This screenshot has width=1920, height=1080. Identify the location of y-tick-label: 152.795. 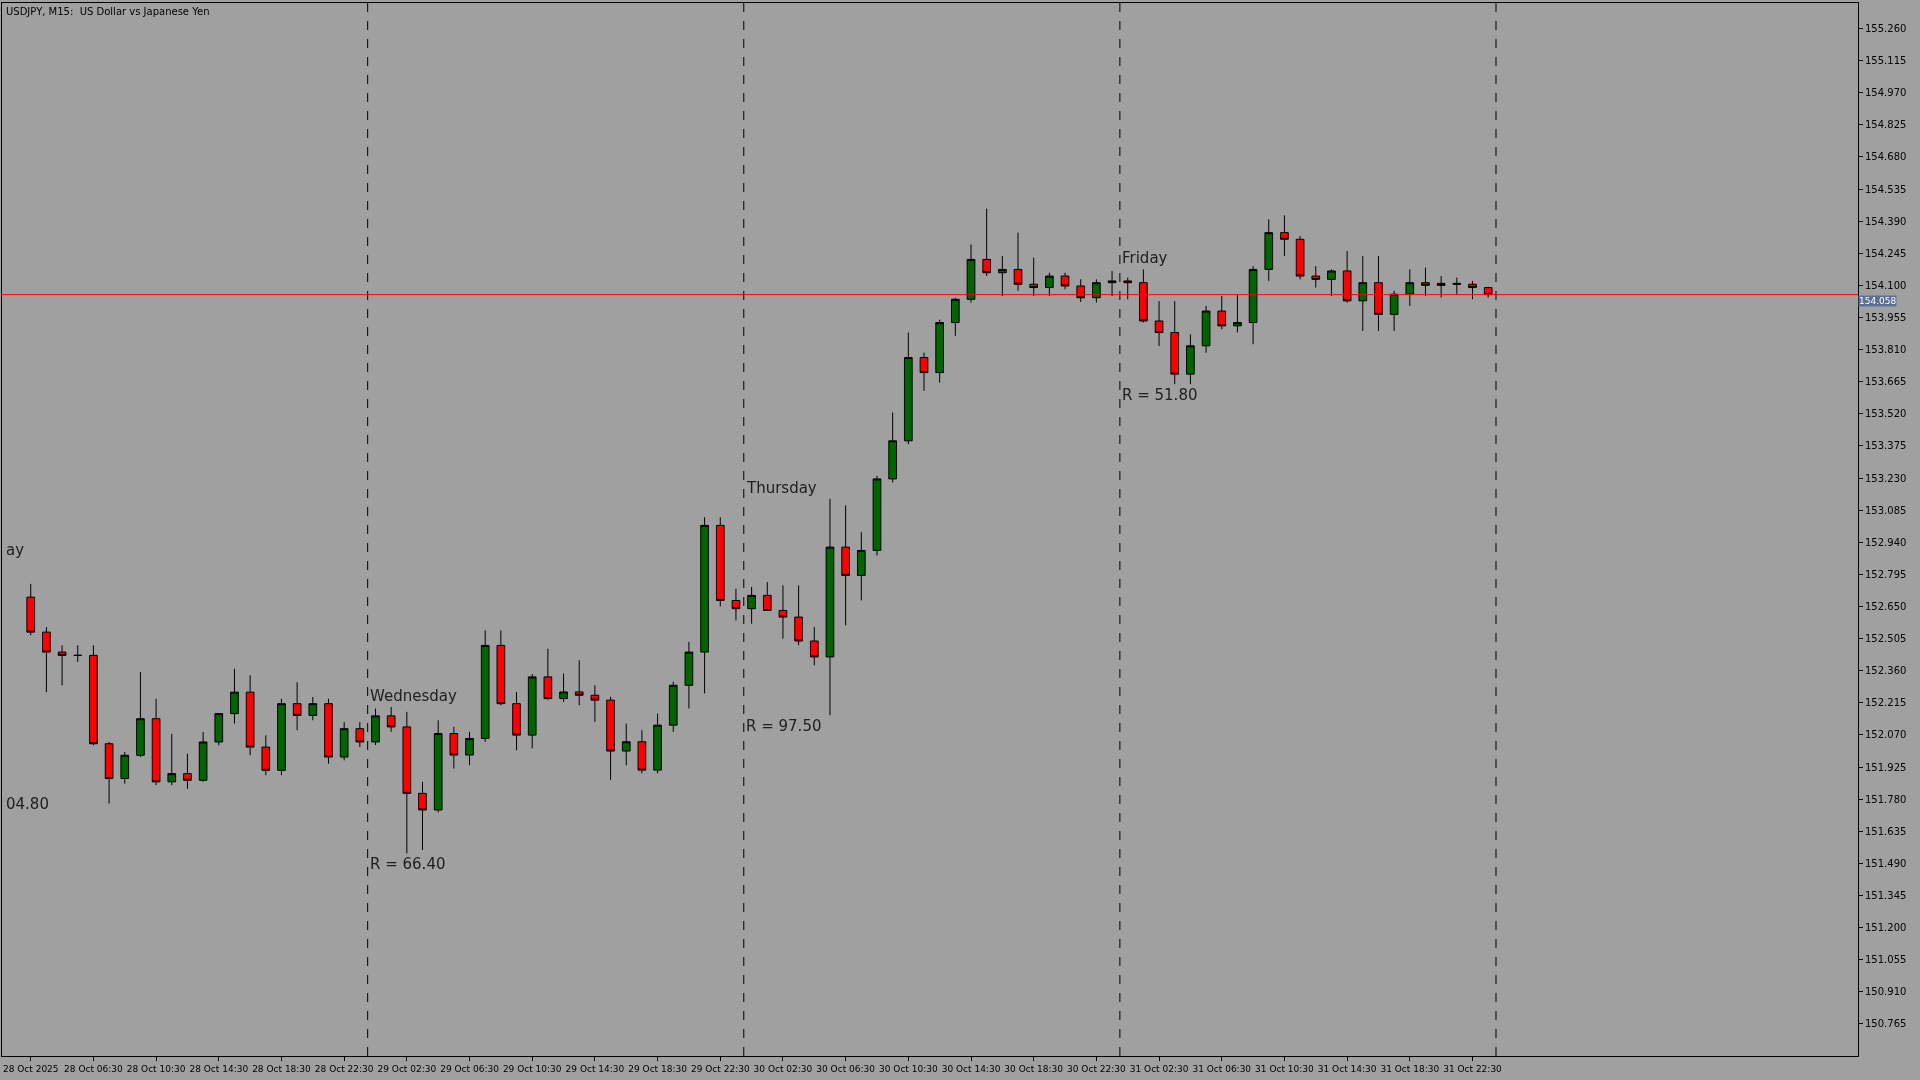
(1886, 574).